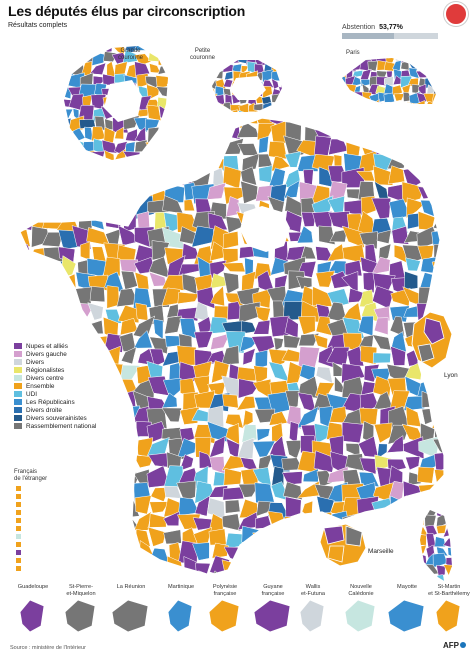 Image resolution: width=474 pixels, height=659 pixels. What do you see at coordinates (40, 386) in the screenshot?
I see `legend-label: Ensemble` at bounding box center [40, 386].